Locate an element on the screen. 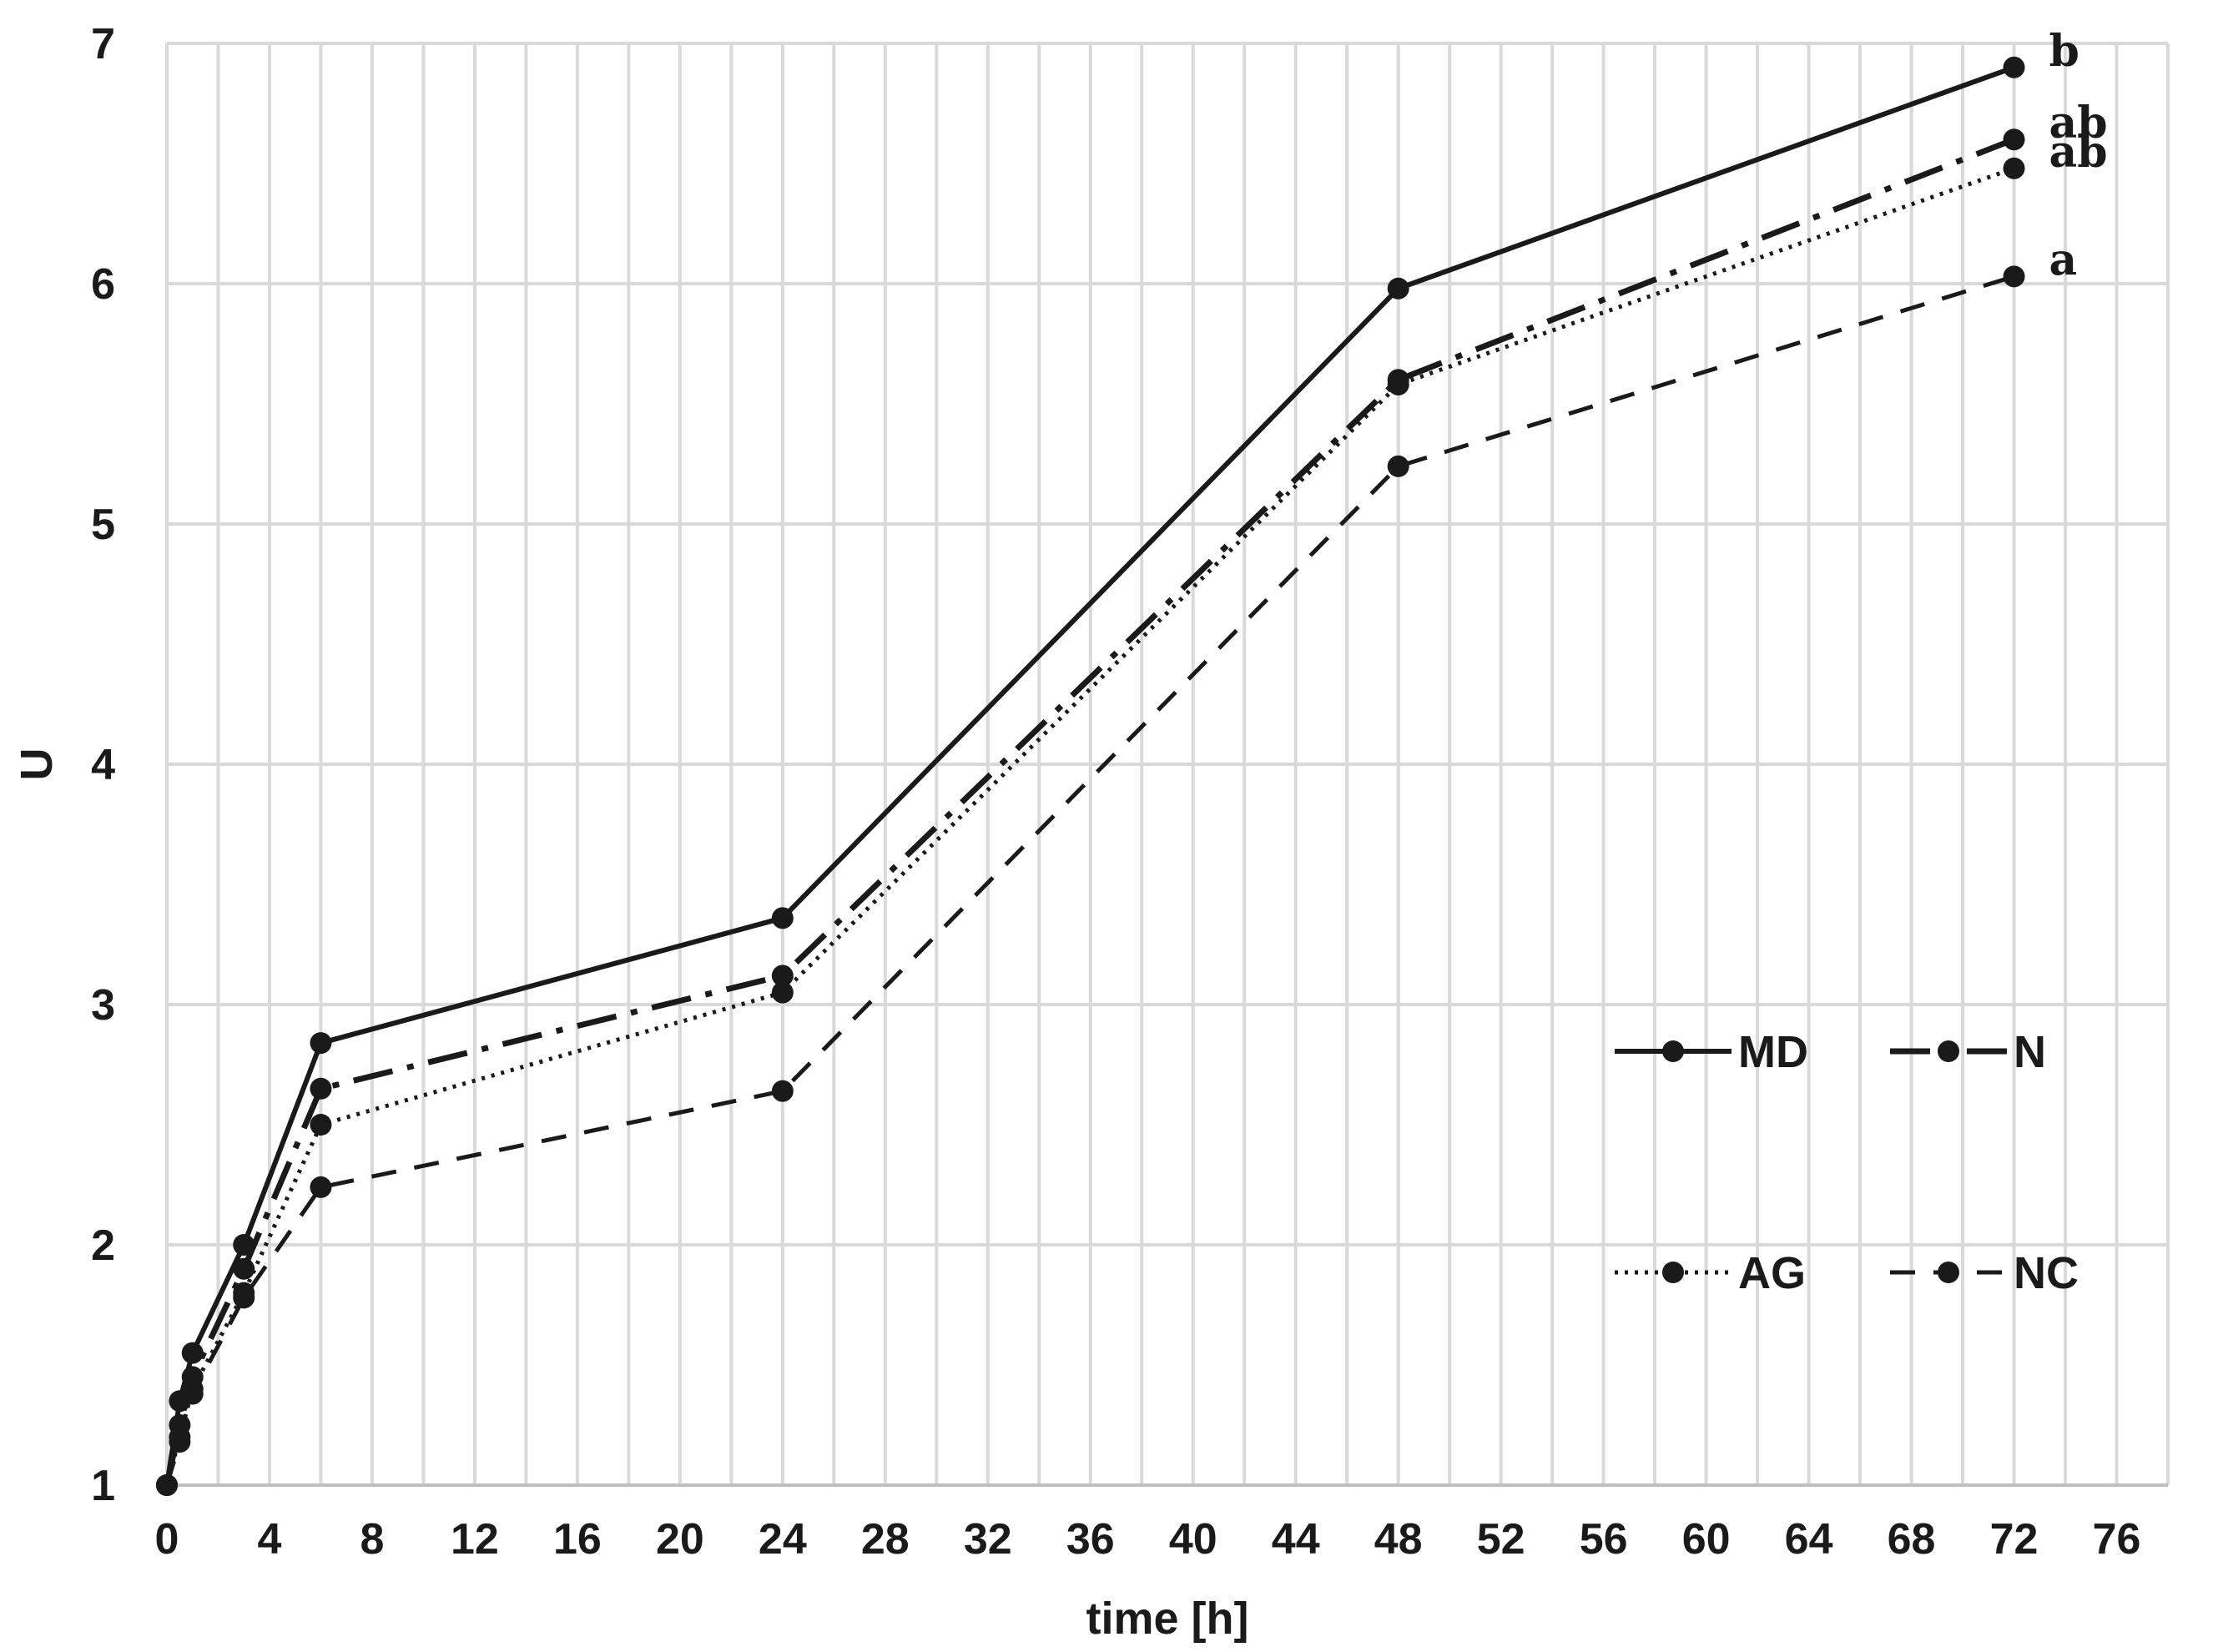 This screenshot has height=1652, width=2218. x-tick-label: 60 is located at coordinates (1706, 1540).